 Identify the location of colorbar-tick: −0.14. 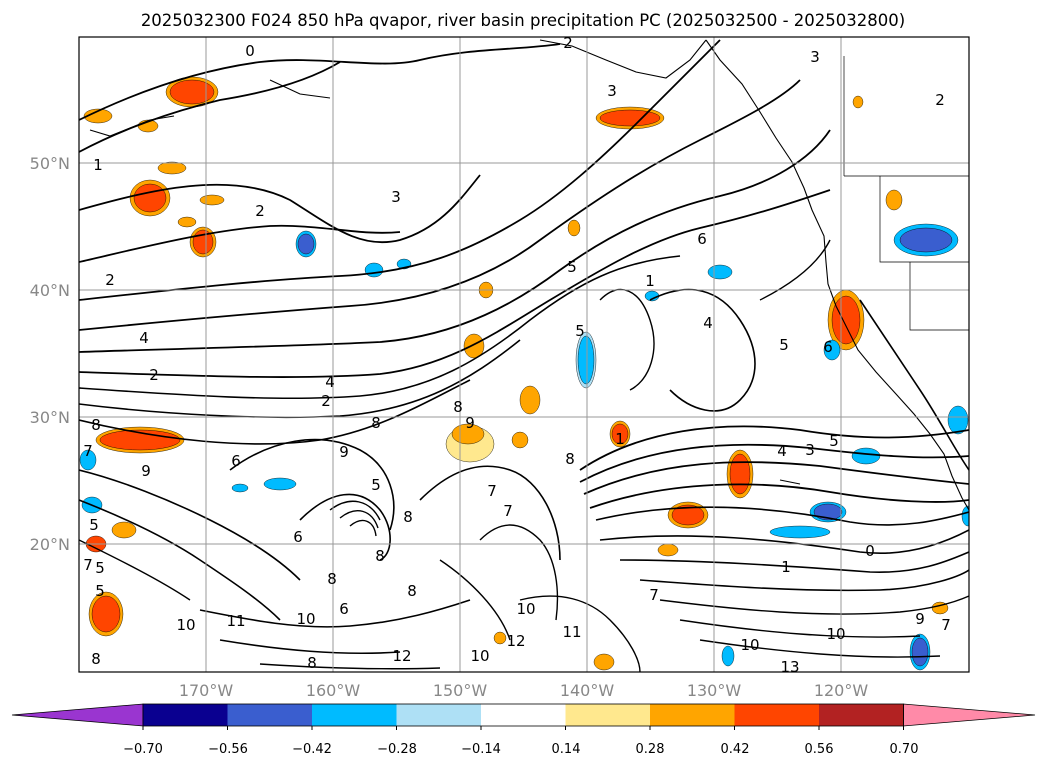
(481, 749).